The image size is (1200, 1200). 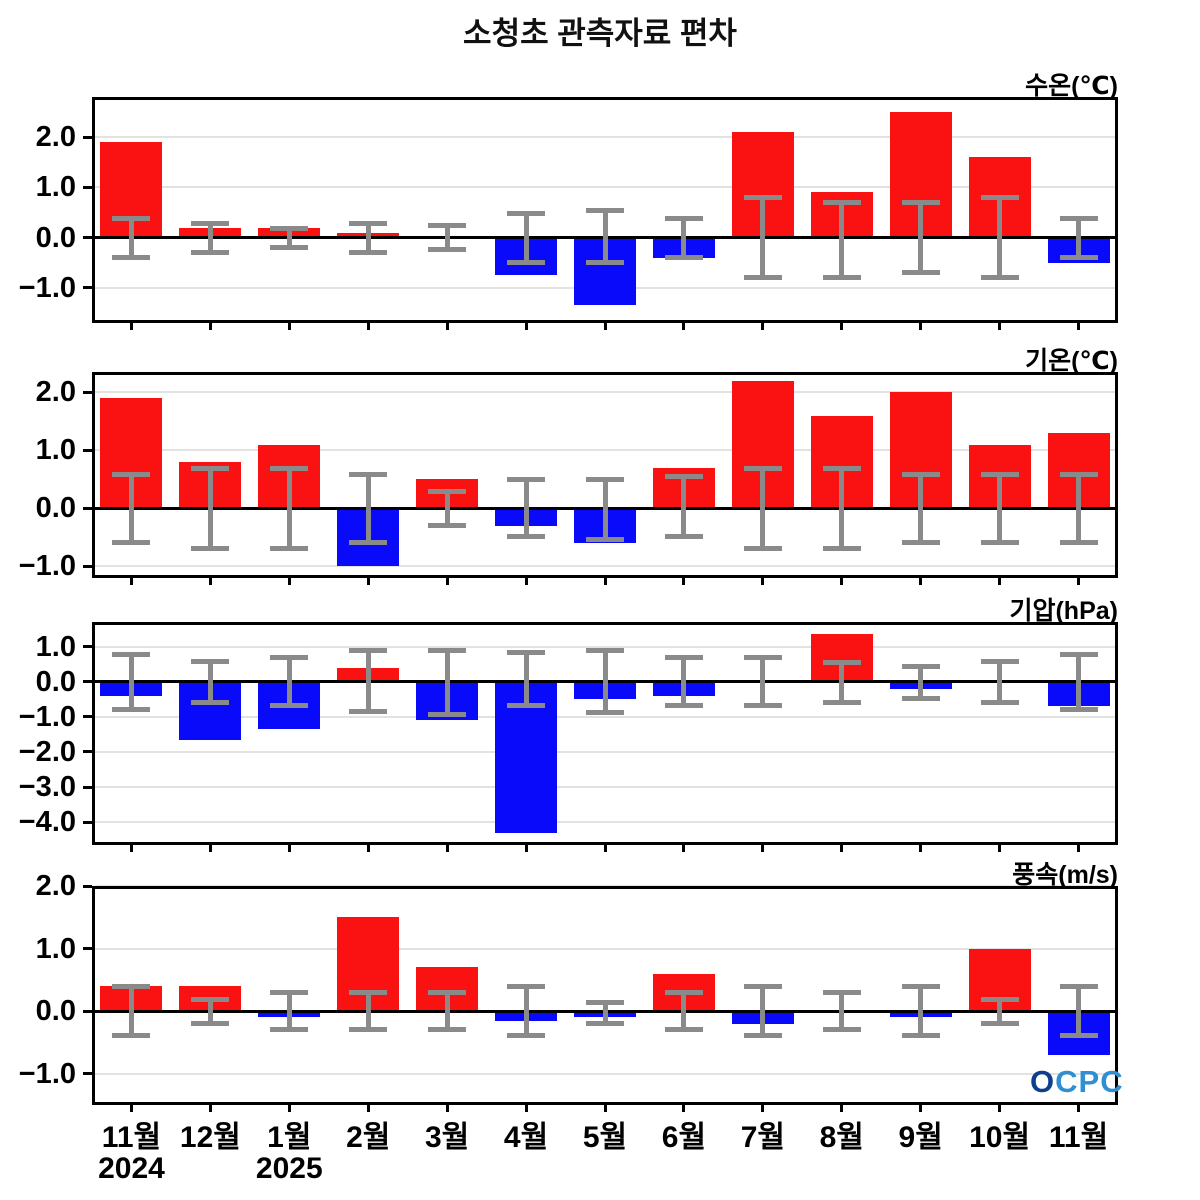 What do you see at coordinates (920, 1137) in the screenshot?
I see `month-label: 9월` at bounding box center [920, 1137].